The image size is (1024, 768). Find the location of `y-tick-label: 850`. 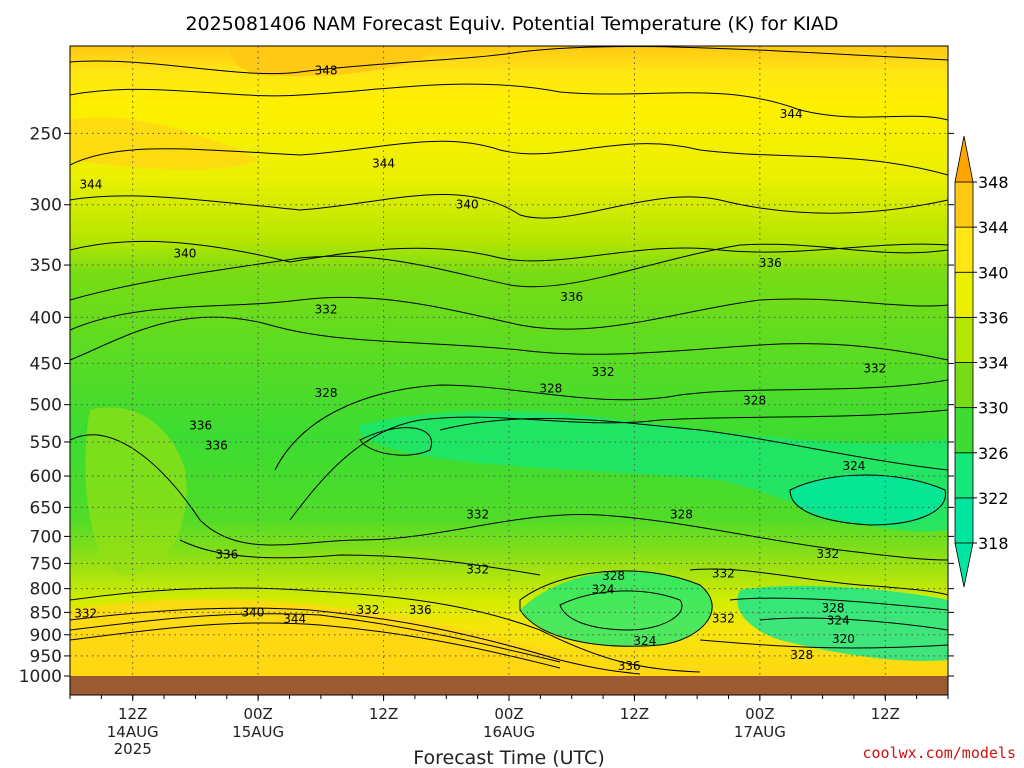

y-tick-label: 850 is located at coordinates (46, 613).